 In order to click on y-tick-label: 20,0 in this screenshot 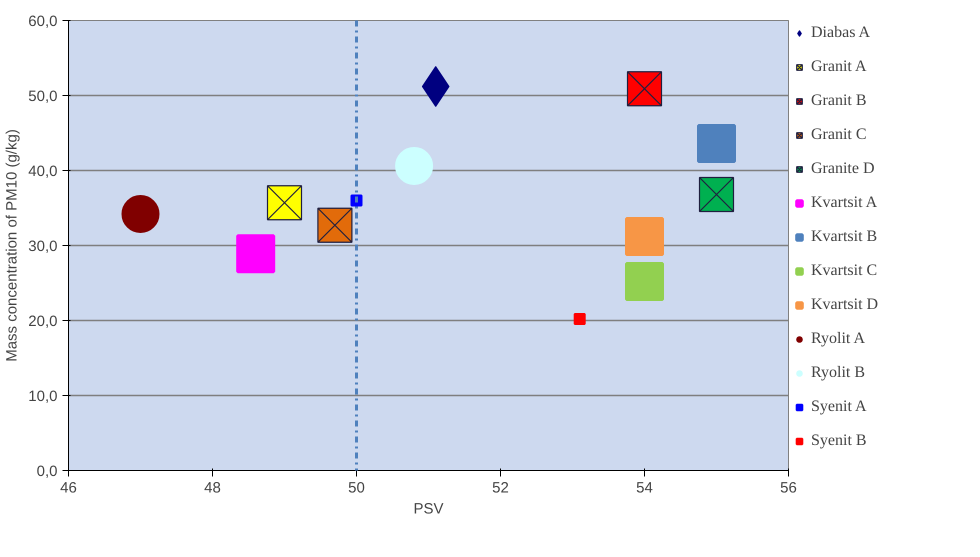, I will do `click(43, 321)`.